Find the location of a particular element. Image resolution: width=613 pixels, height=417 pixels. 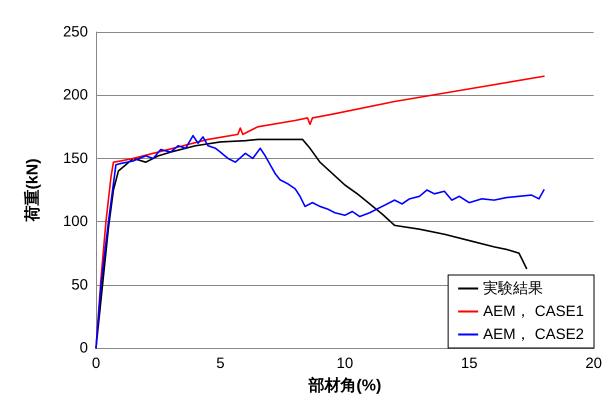

y-tick-label: 200 is located at coordinates (75, 95).